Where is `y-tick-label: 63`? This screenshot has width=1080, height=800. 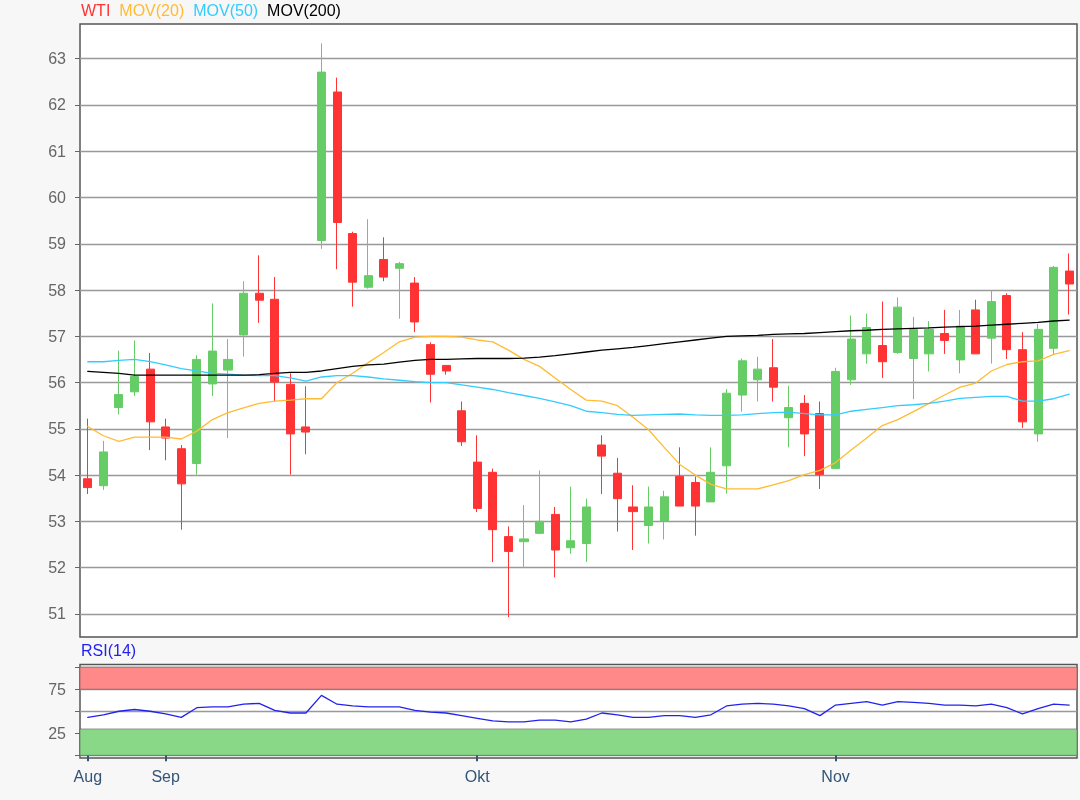 y-tick-label: 63 is located at coordinates (57, 59).